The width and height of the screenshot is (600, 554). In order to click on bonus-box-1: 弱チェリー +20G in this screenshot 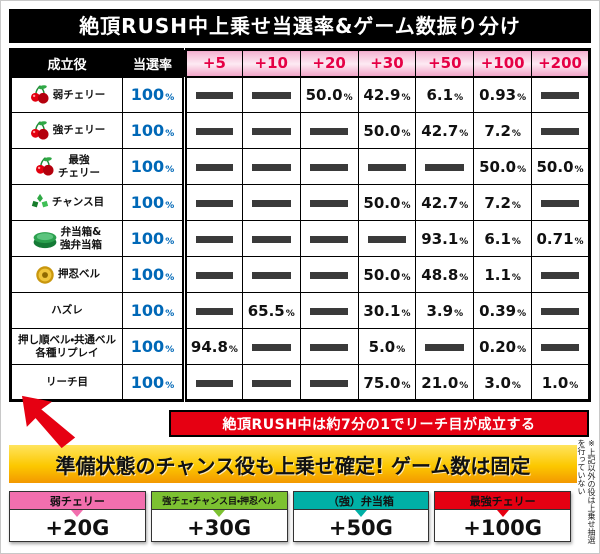, I will do `click(77, 516)`.